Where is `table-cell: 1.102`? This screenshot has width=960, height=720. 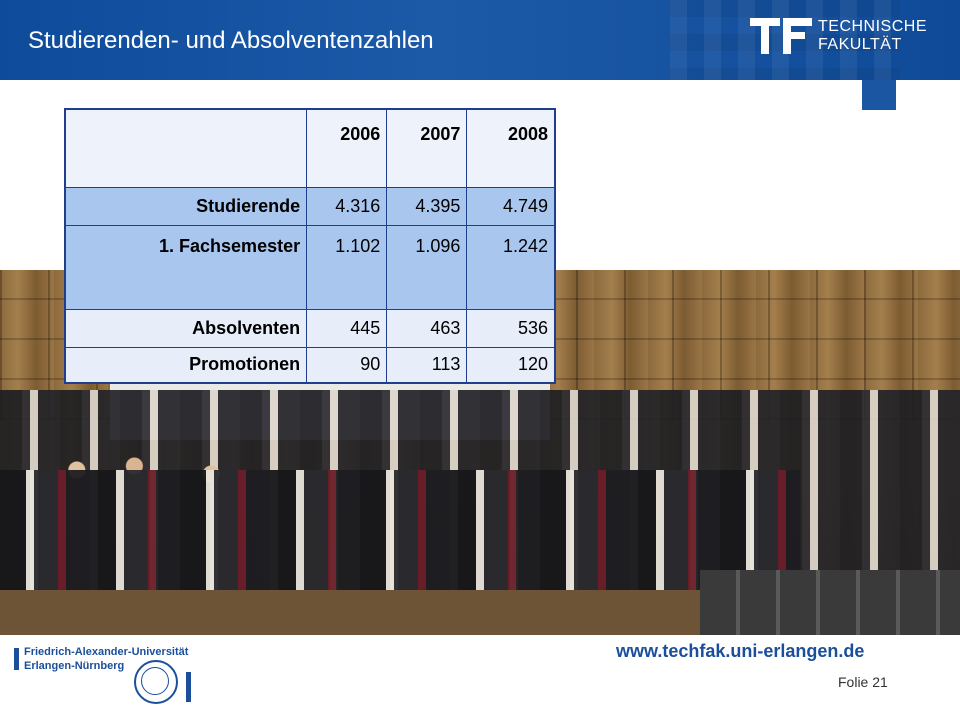
table-cell: 1.102 is located at coordinates (347, 267).